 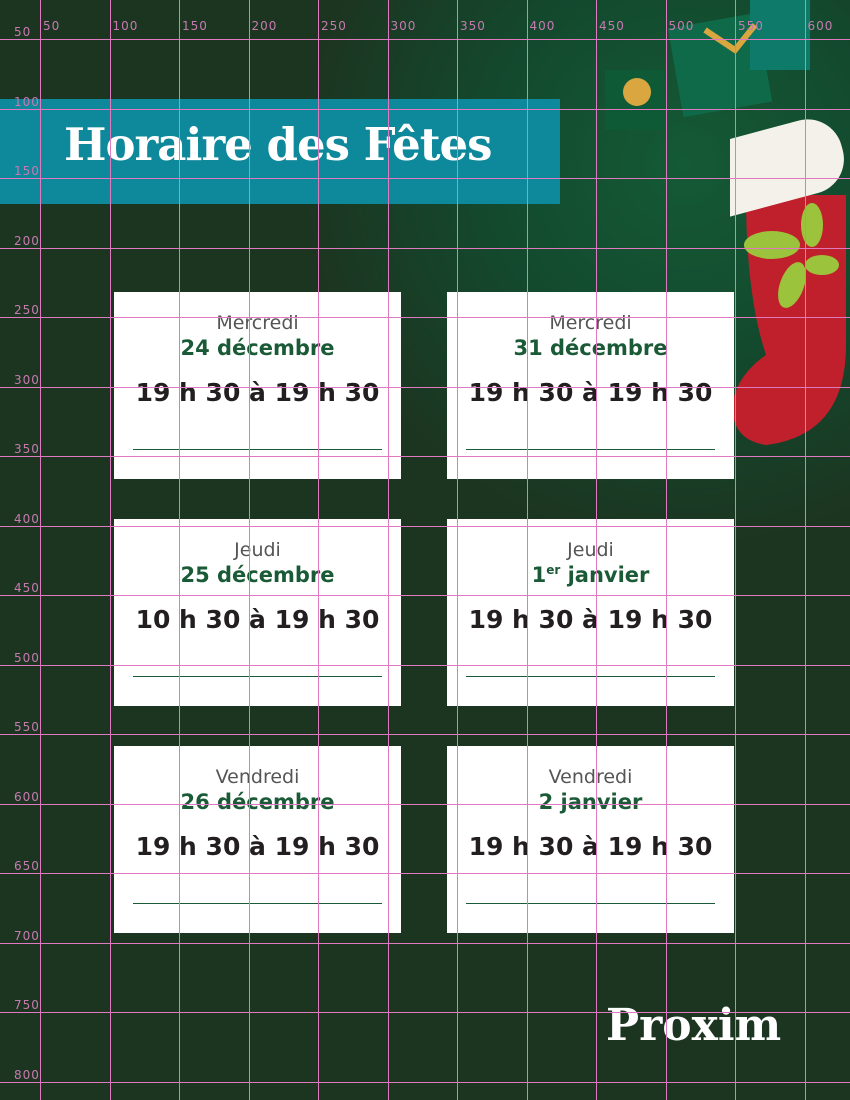 I want to click on title-banner, so click(x=280, y=151).